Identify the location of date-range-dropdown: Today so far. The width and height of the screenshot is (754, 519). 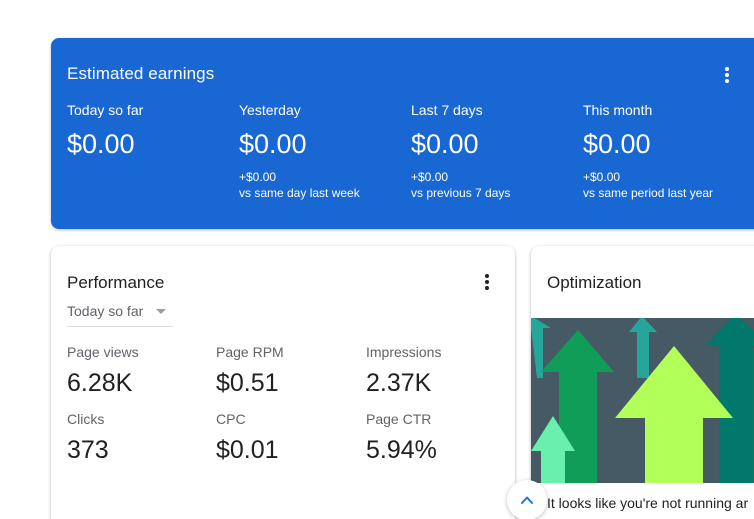
(120, 314).